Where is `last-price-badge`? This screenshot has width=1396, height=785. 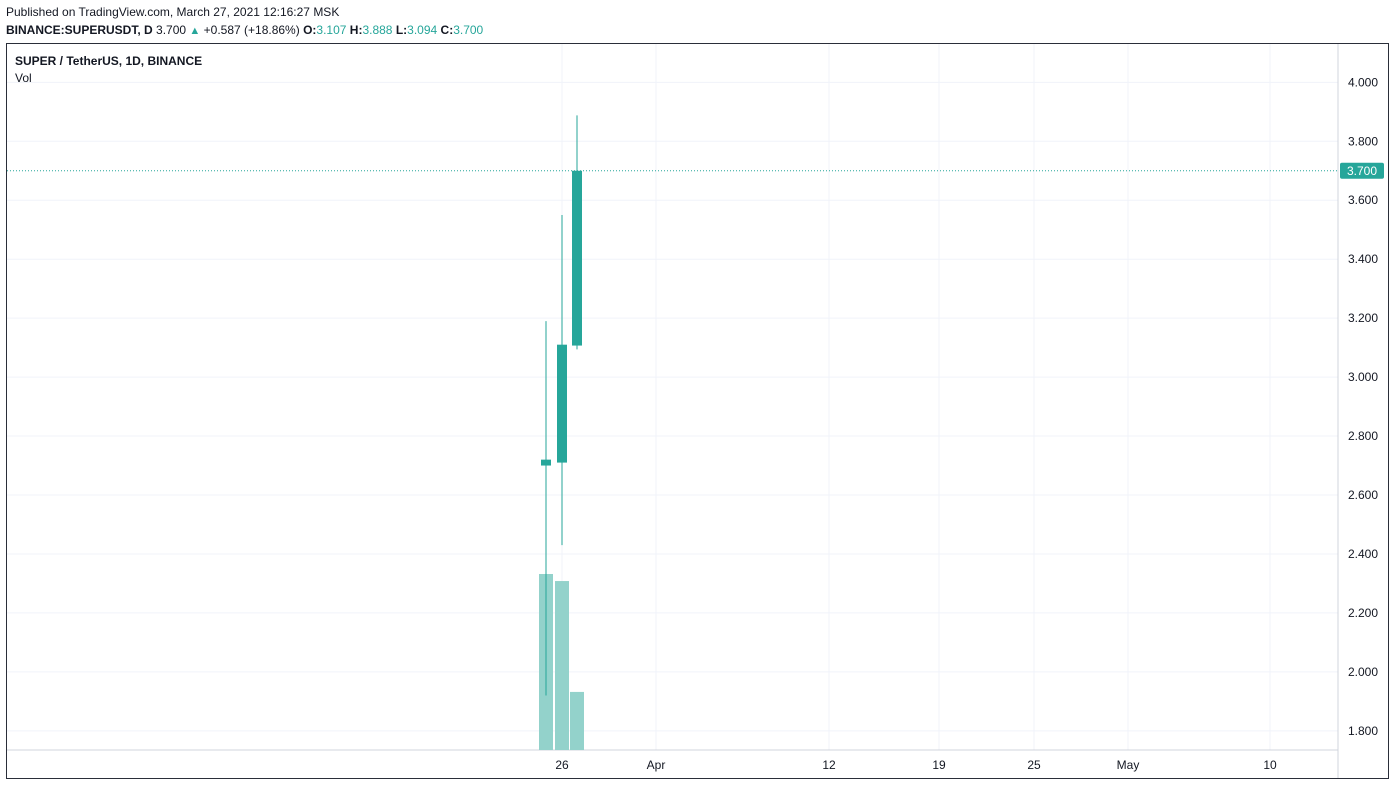 last-price-badge is located at coordinates (1362, 170).